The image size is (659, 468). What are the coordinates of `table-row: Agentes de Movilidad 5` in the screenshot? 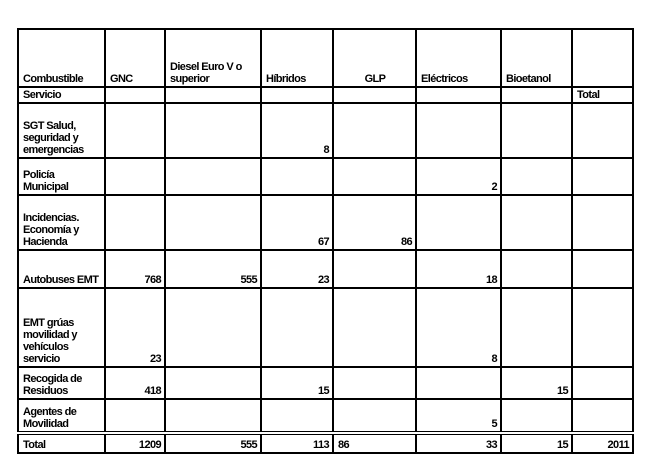 It's located at (325, 416).